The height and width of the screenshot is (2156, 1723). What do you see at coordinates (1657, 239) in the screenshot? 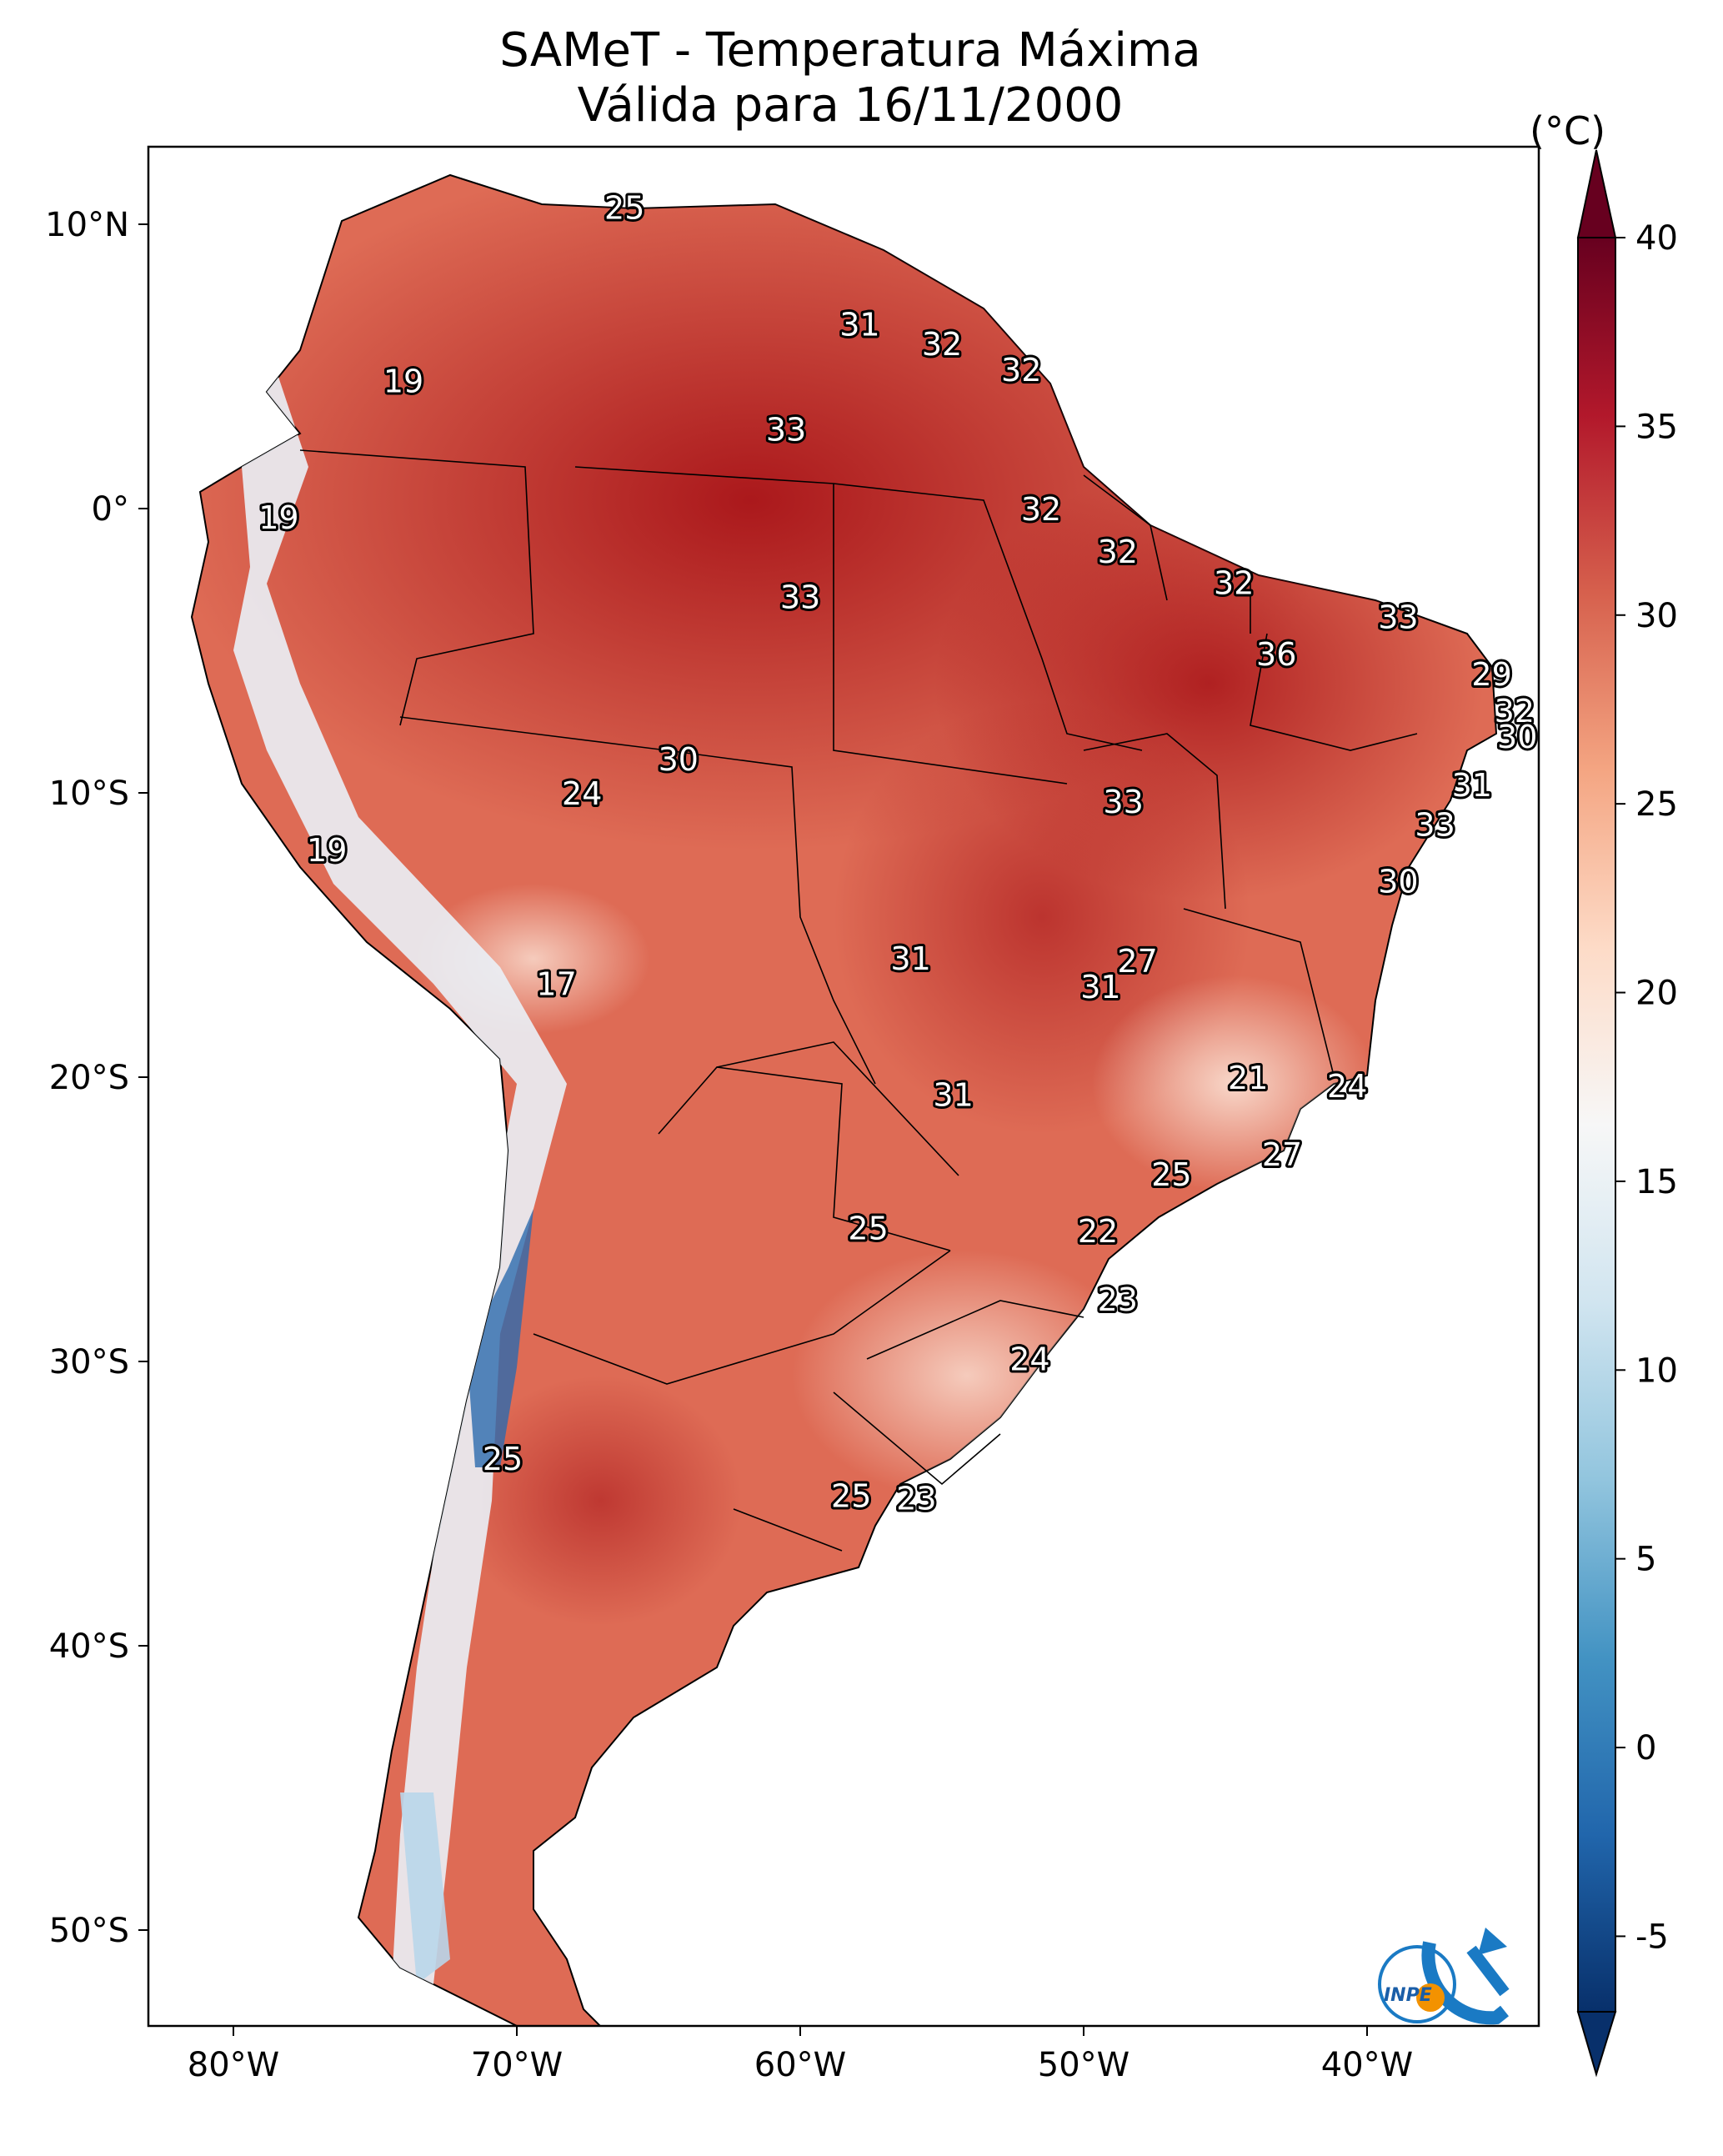
I see `colorbar-tick-label: 40` at bounding box center [1657, 239].